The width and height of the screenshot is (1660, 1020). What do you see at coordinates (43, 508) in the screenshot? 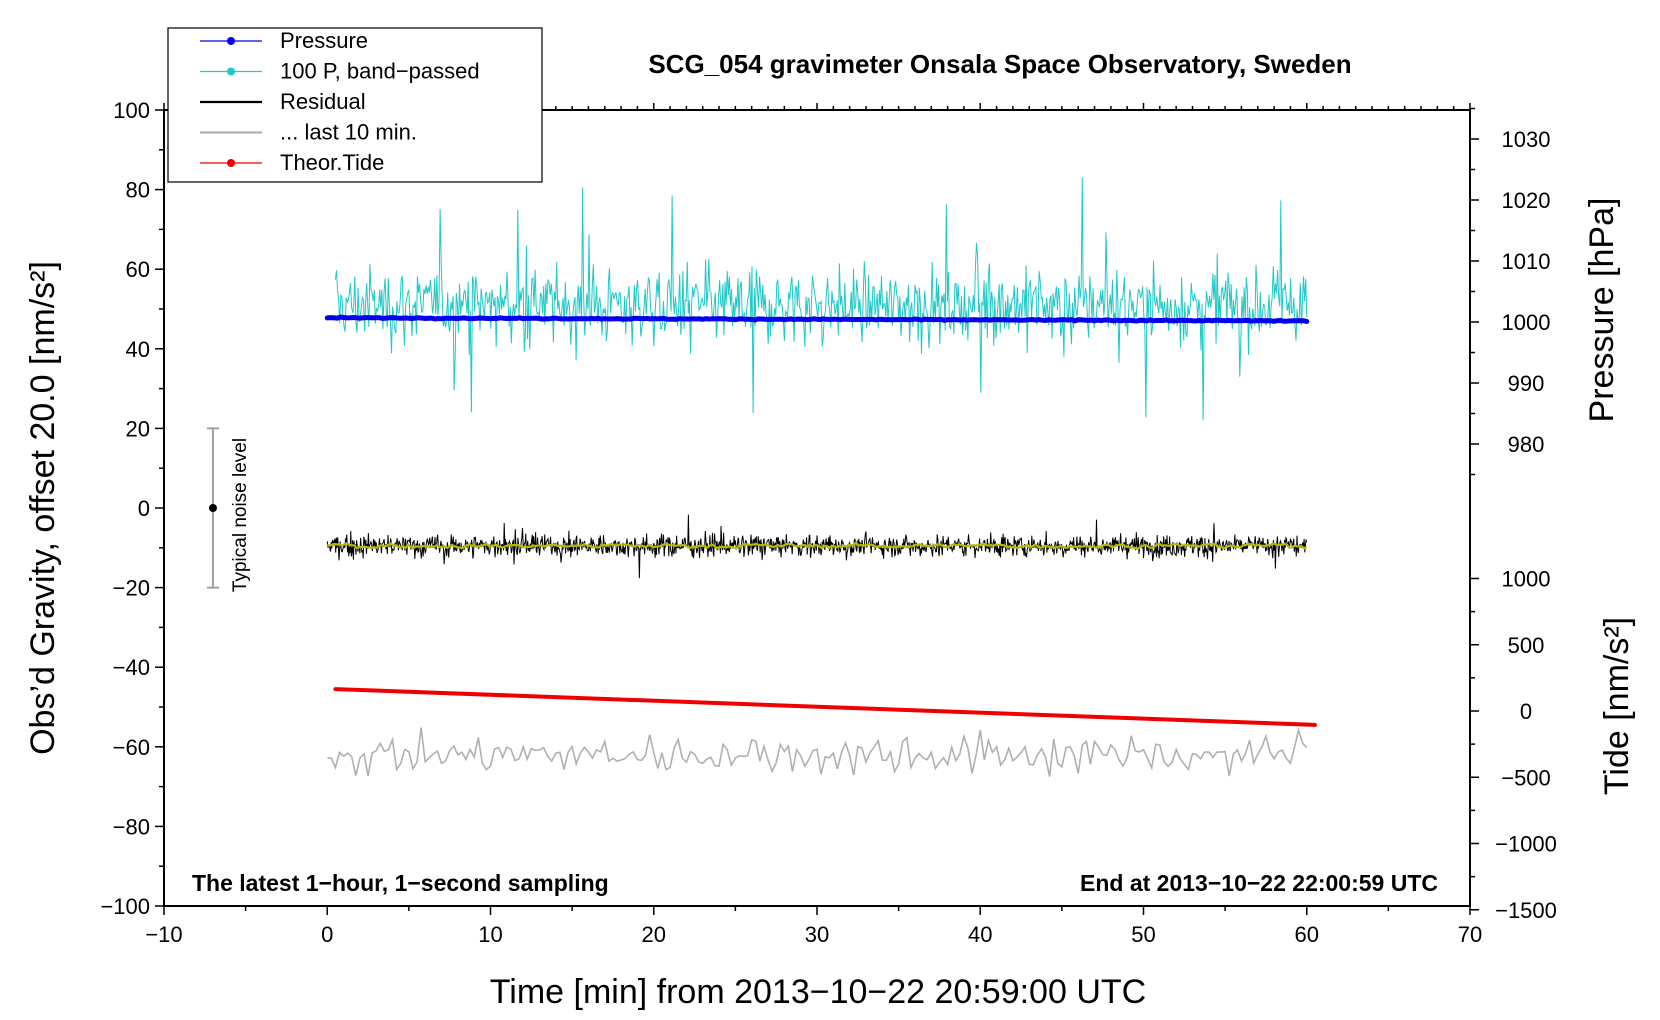
I see `y-axis-label-left: Obs’d Gravity, offset 20.0 [nm/s²]` at bounding box center [43, 508].